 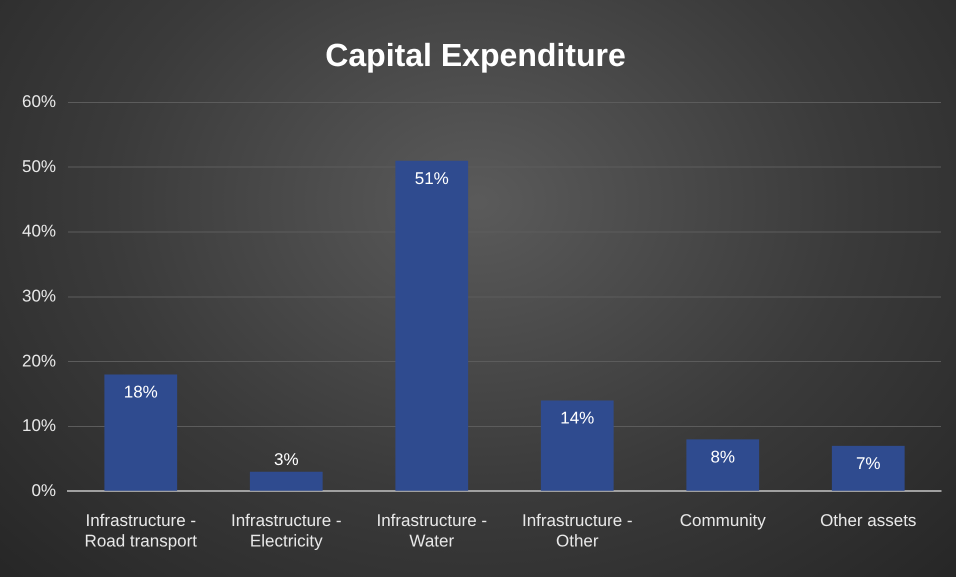 I want to click on x-tick-label: Other assets, so click(x=868, y=520).